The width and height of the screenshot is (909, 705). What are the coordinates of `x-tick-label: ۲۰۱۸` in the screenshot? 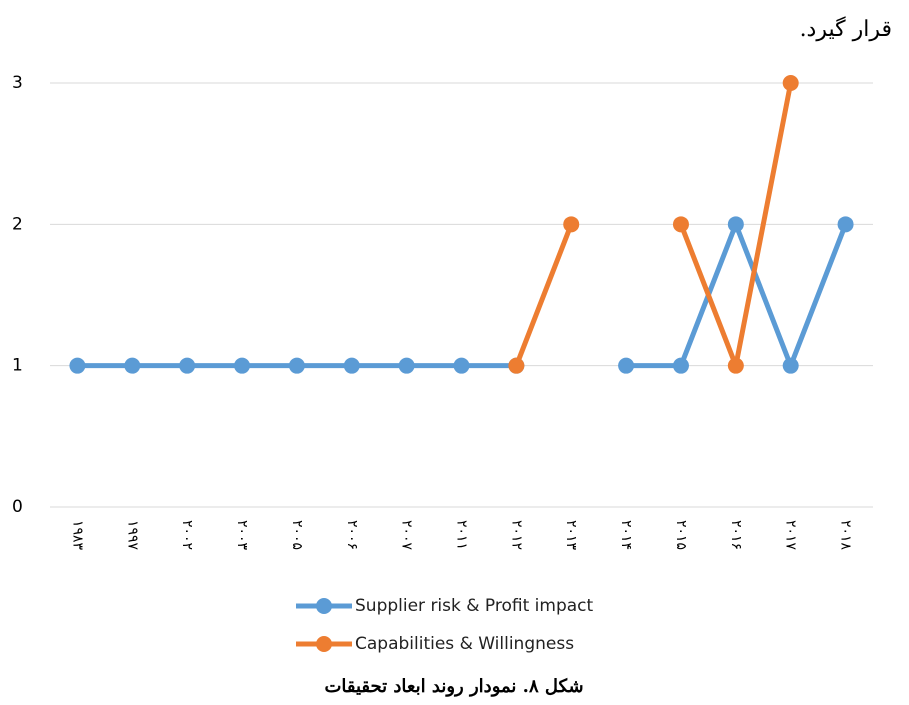 It's located at (846, 535).